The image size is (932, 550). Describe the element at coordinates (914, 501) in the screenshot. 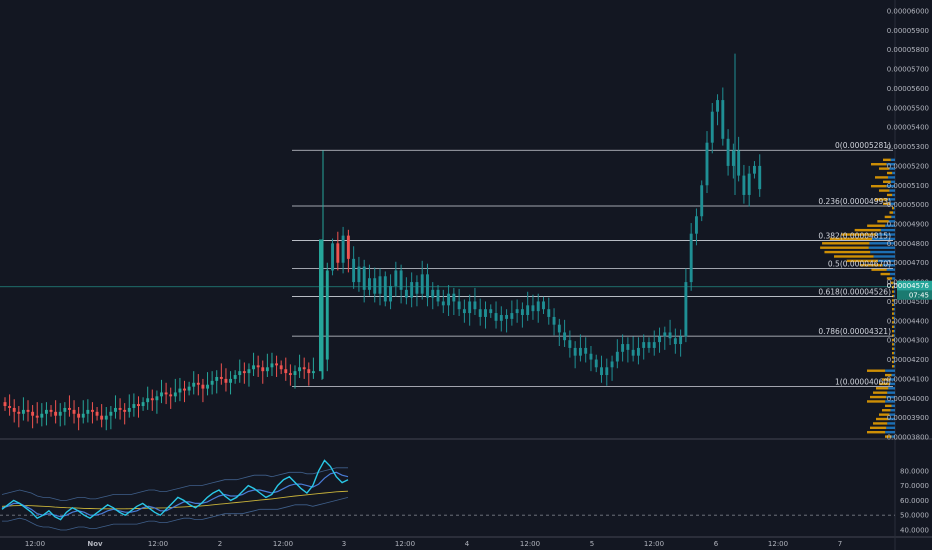

I see `oscillator-tick-label: 60.0000` at that location.